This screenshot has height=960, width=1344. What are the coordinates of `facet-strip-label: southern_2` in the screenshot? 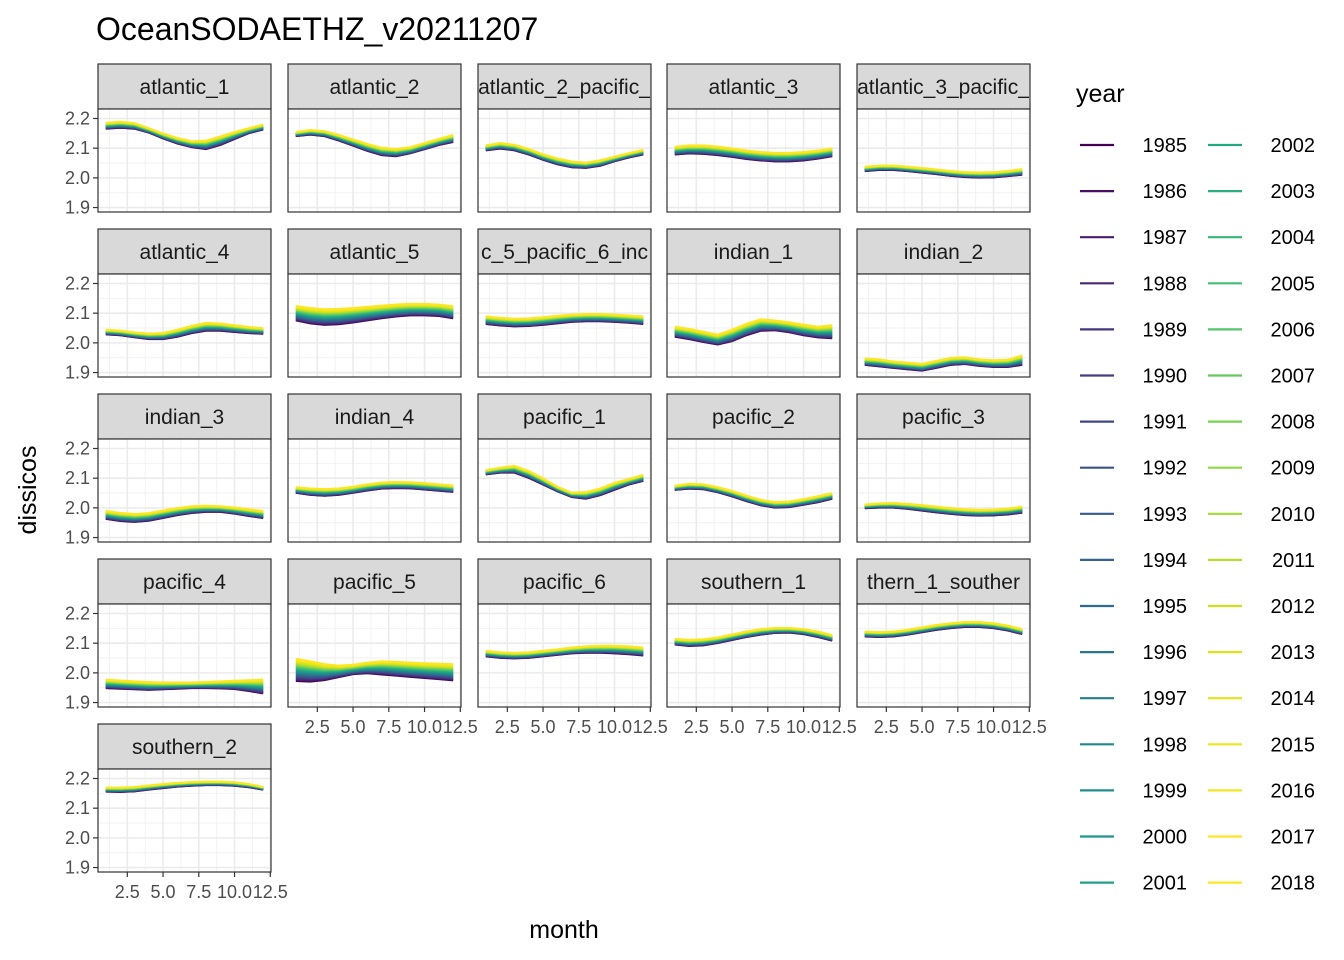 It's located at (184, 747).